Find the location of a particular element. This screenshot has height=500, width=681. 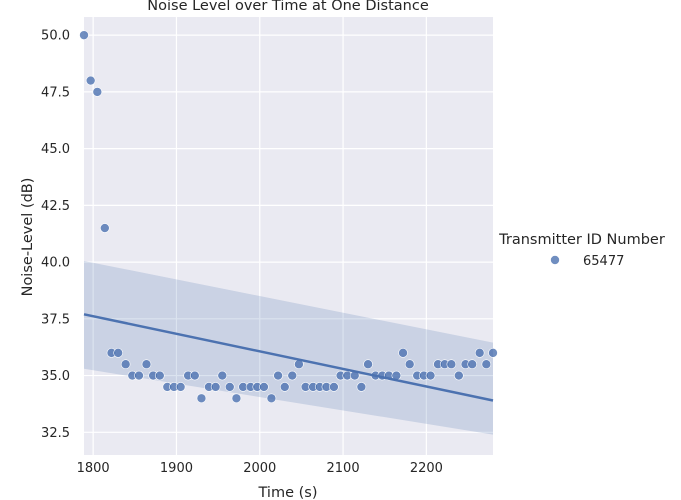

legend-marker is located at coordinates (555, 260).